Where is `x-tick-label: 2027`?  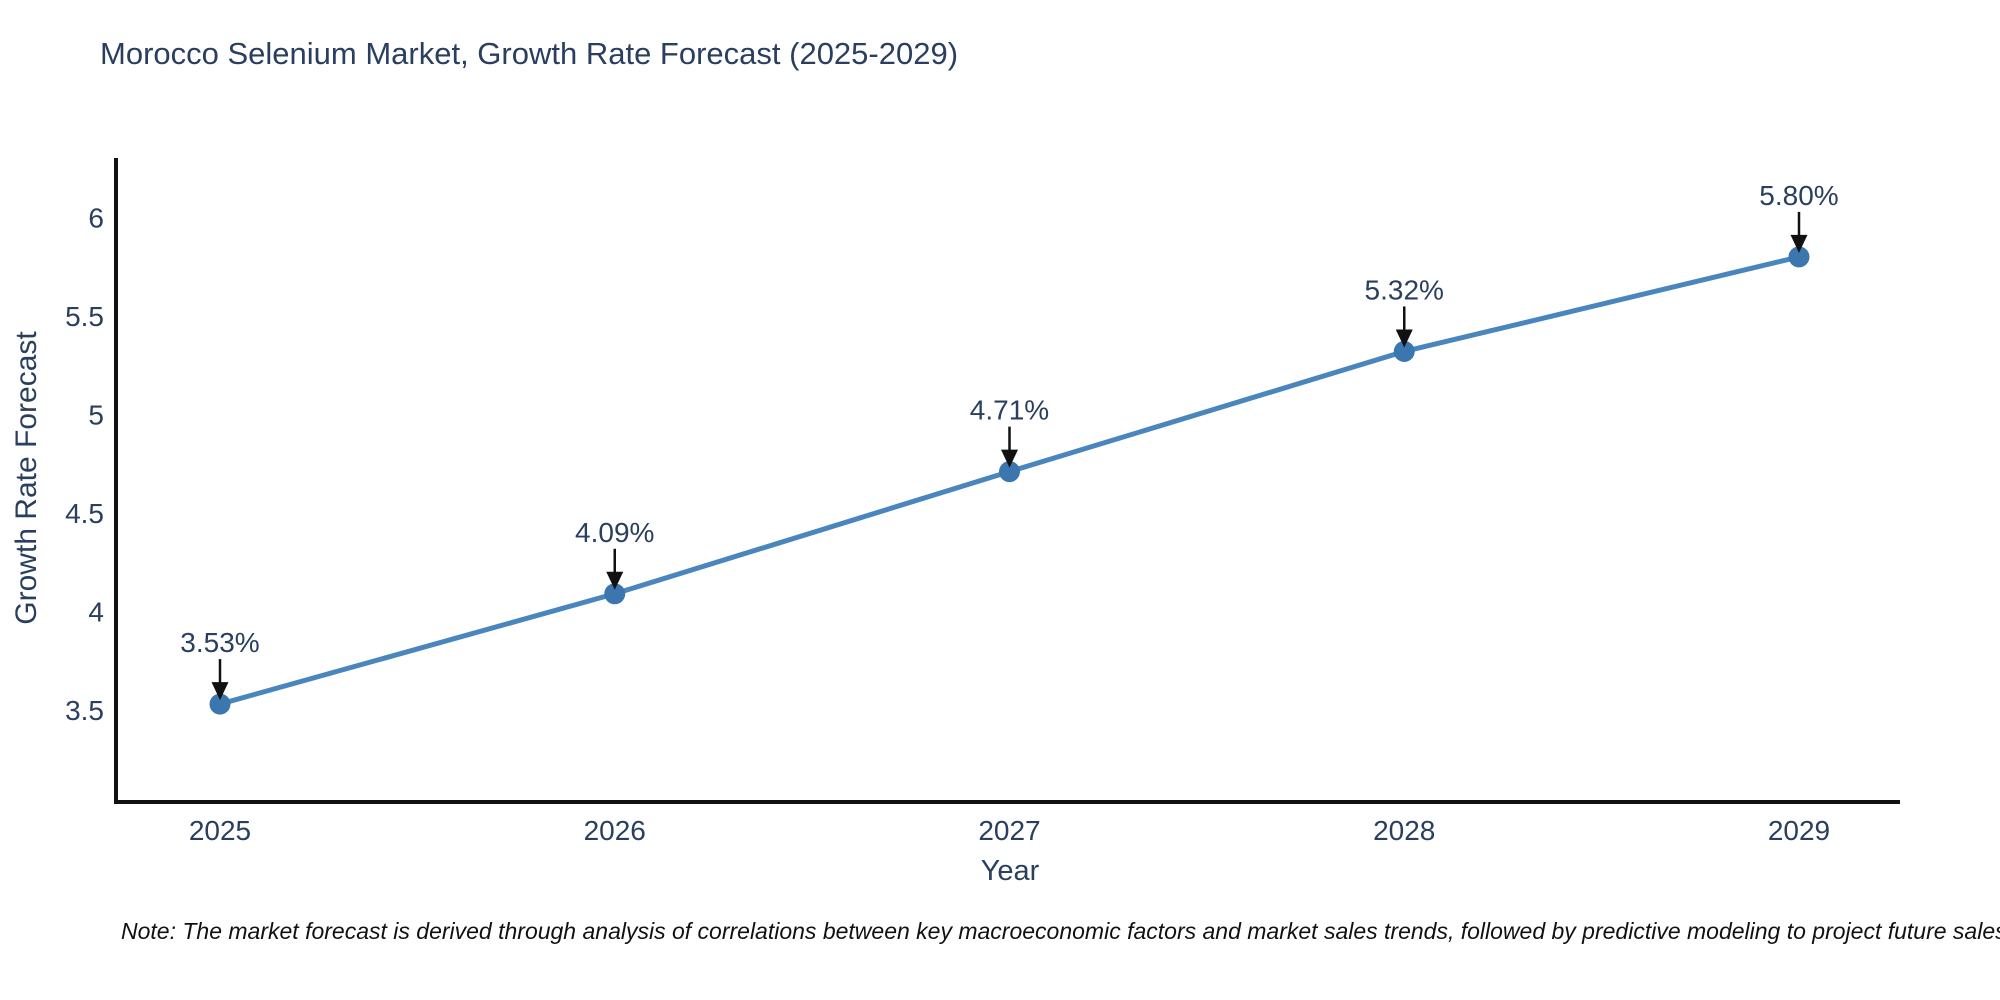
x-tick-label: 2027 is located at coordinates (1009, 830).